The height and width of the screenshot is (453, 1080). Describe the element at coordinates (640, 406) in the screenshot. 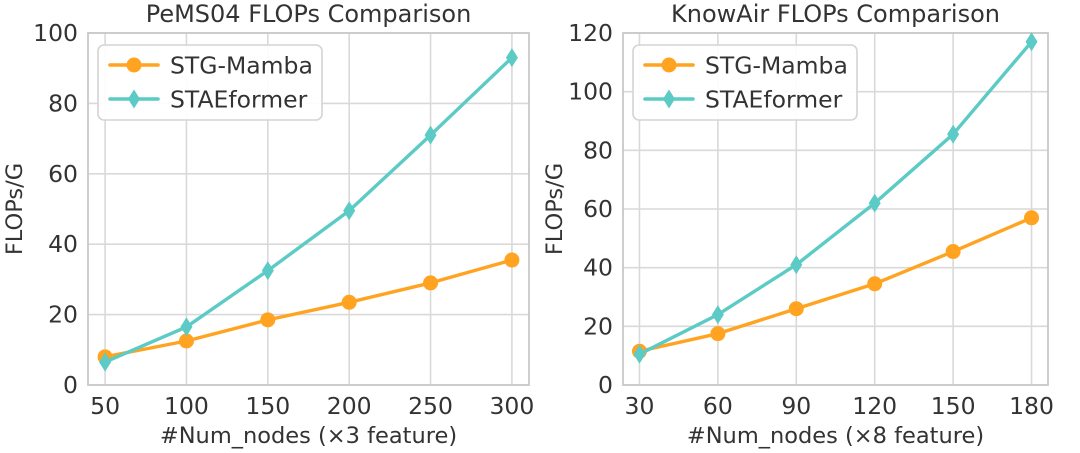

I see `x-tick-label: 30` at that location.